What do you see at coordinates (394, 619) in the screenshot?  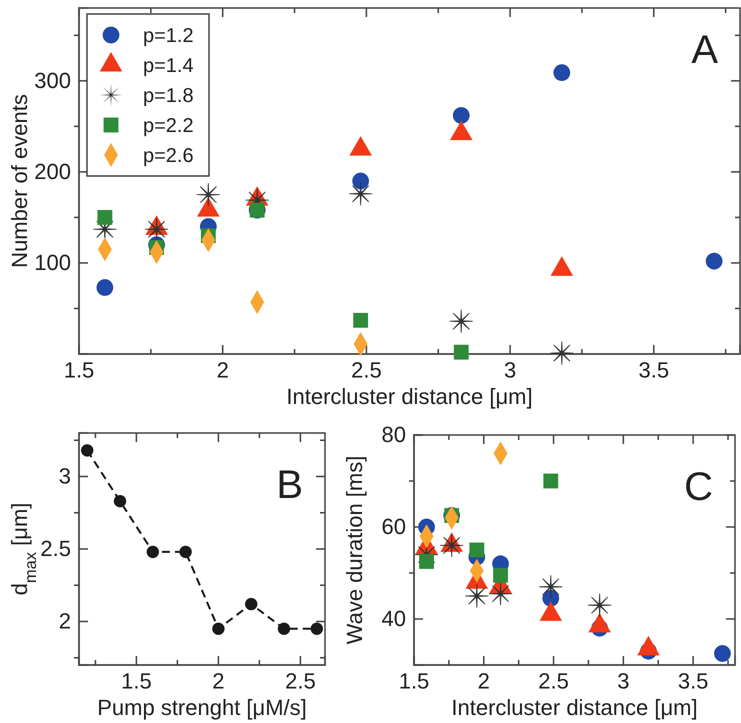 I see `y-tick-label: 40` at bounding box center [394, 619].